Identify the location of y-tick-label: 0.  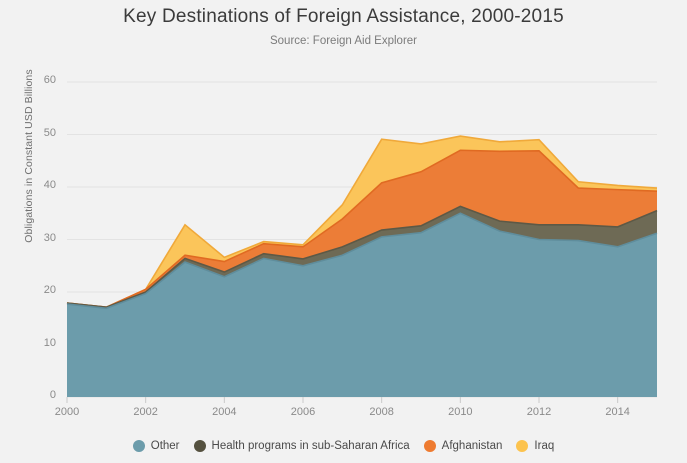
(52, 395).